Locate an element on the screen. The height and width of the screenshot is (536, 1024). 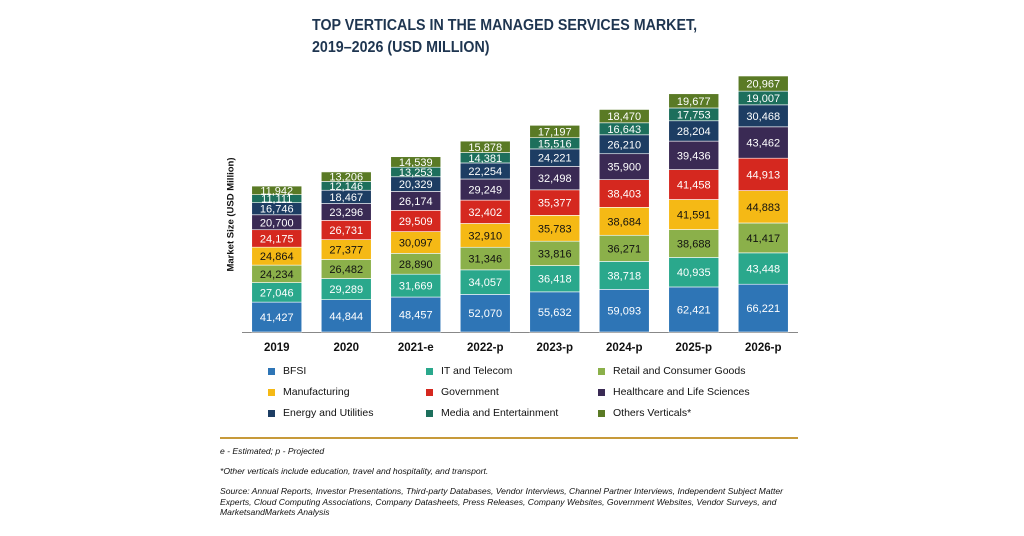
data-label: 44,844 is located at coordinates (346, 317).